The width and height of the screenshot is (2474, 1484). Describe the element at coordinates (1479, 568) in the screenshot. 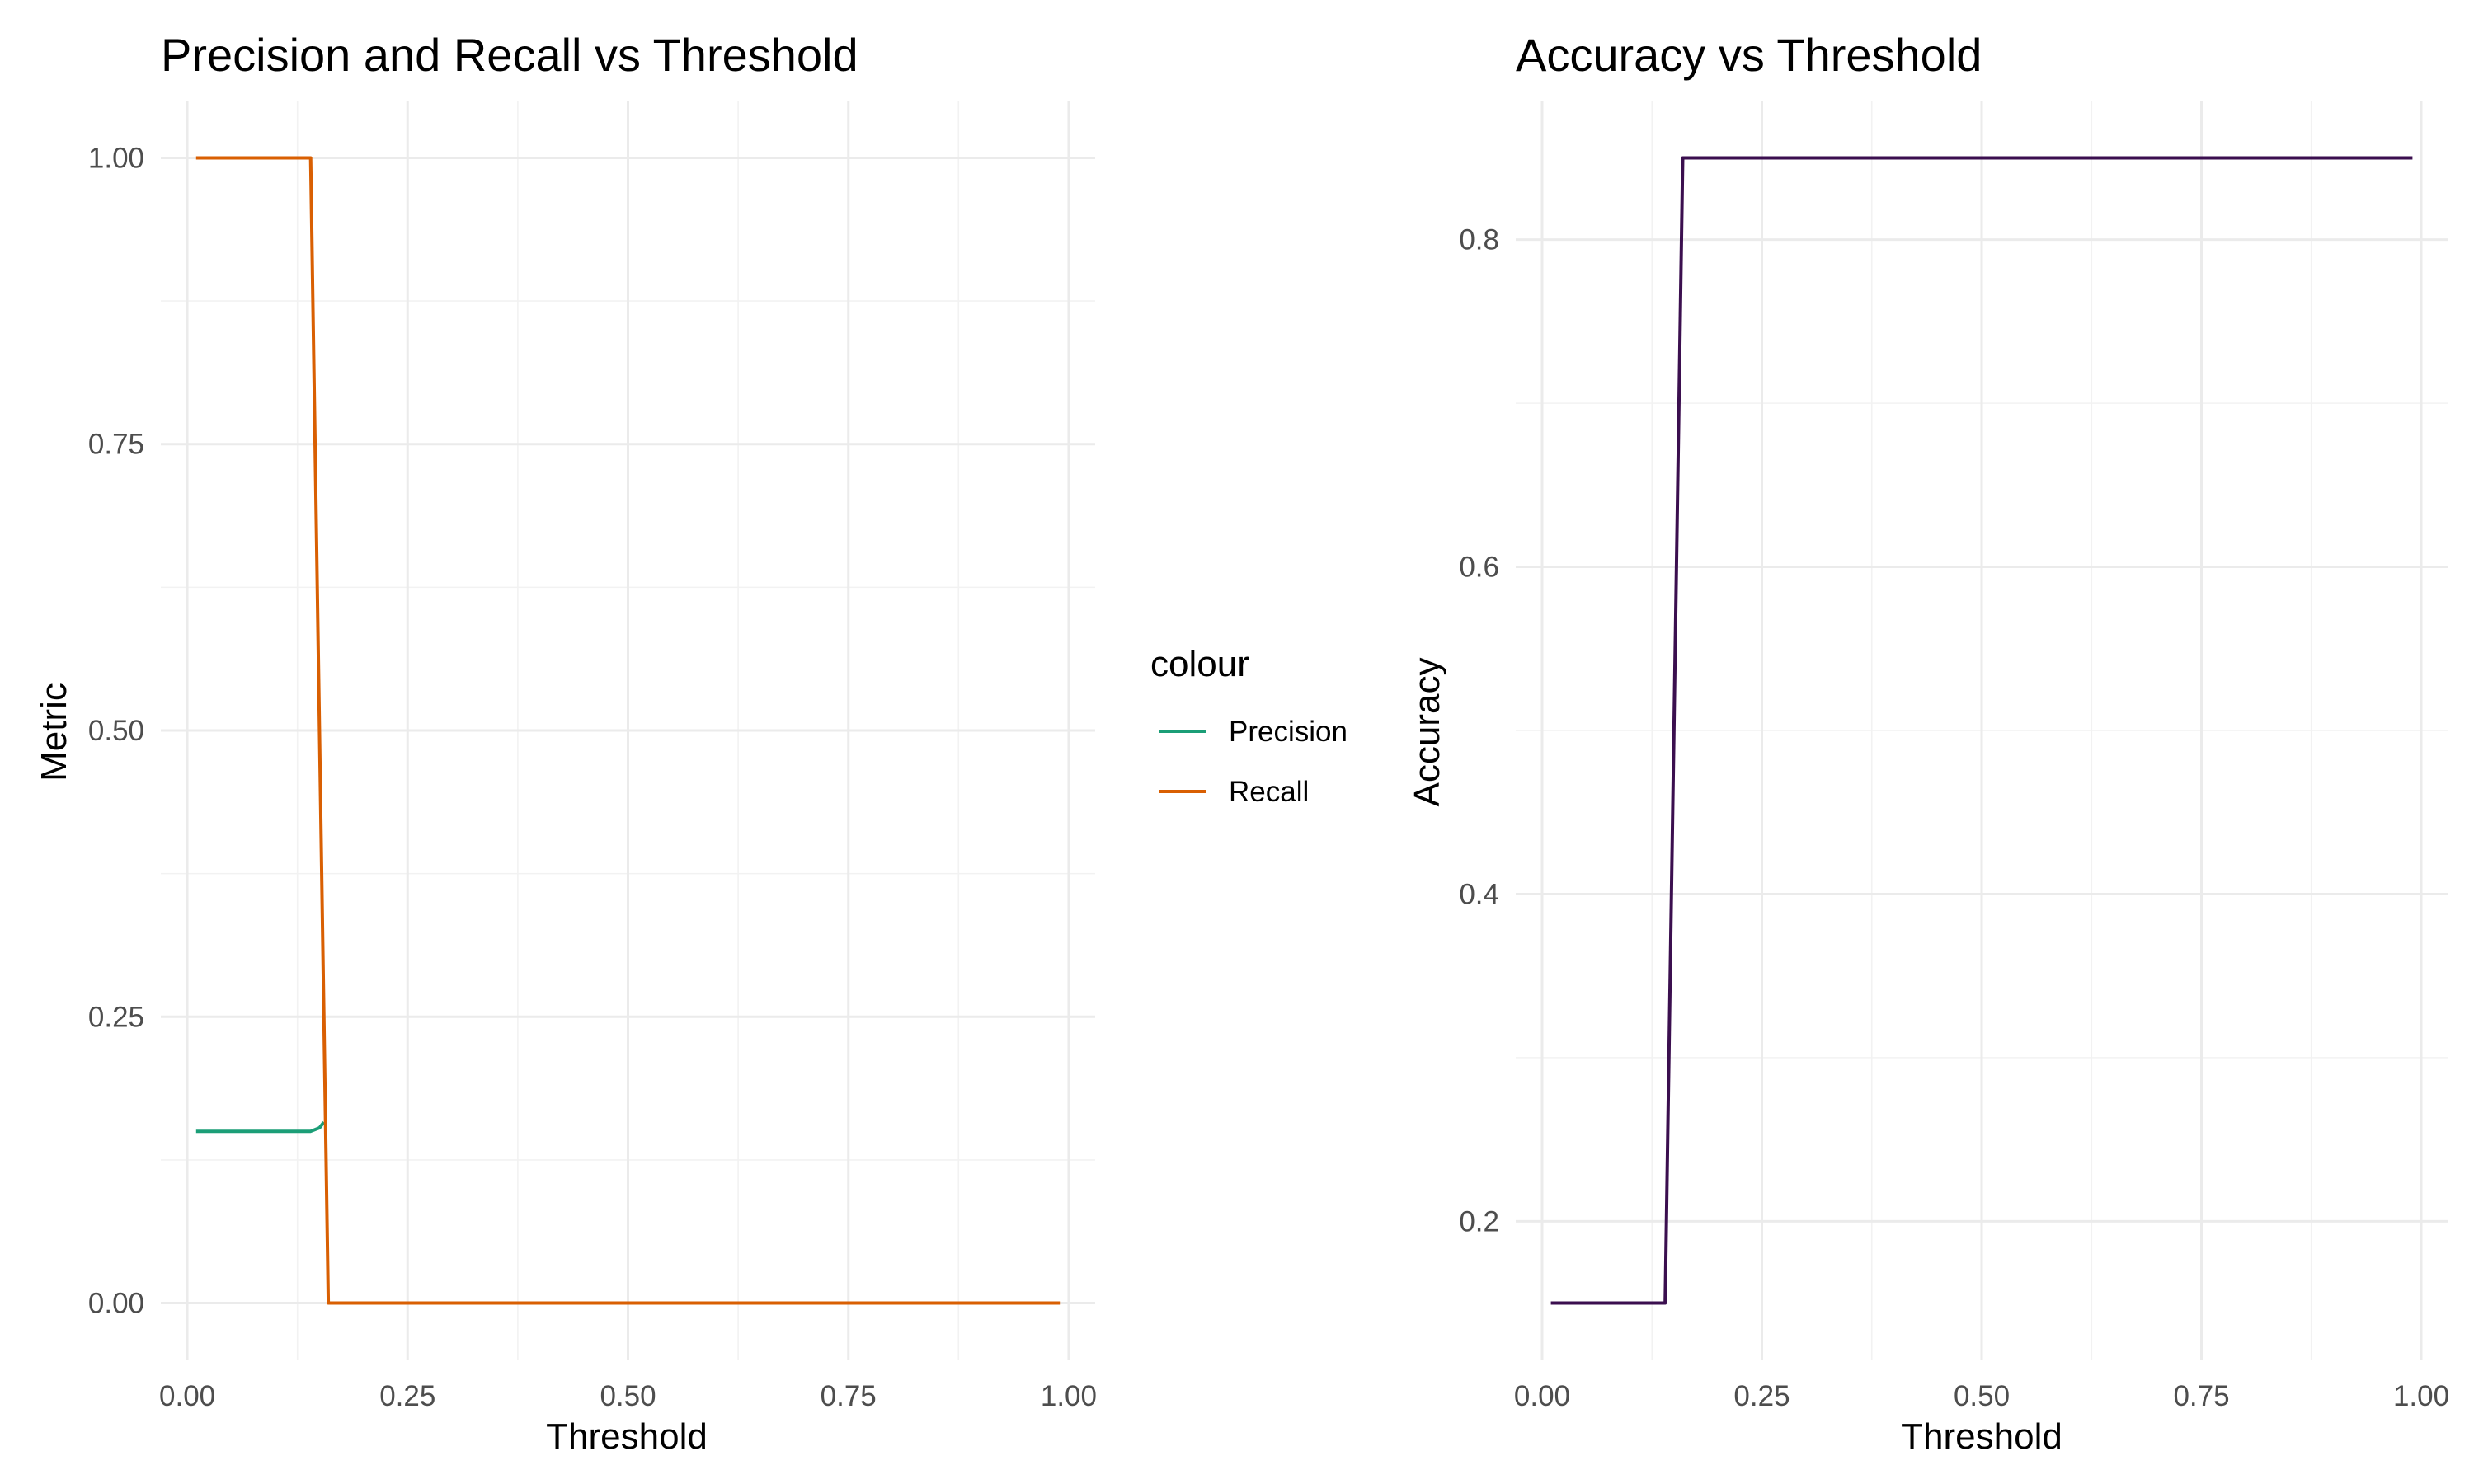

I see `y-tick-label: 0.6` at that location.